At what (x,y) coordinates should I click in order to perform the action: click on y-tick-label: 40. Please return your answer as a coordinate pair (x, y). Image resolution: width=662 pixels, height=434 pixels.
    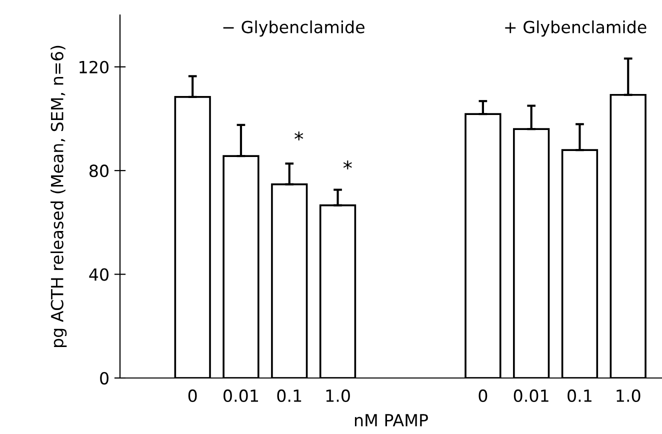
    Looking at the image, I should click on (98, 274).